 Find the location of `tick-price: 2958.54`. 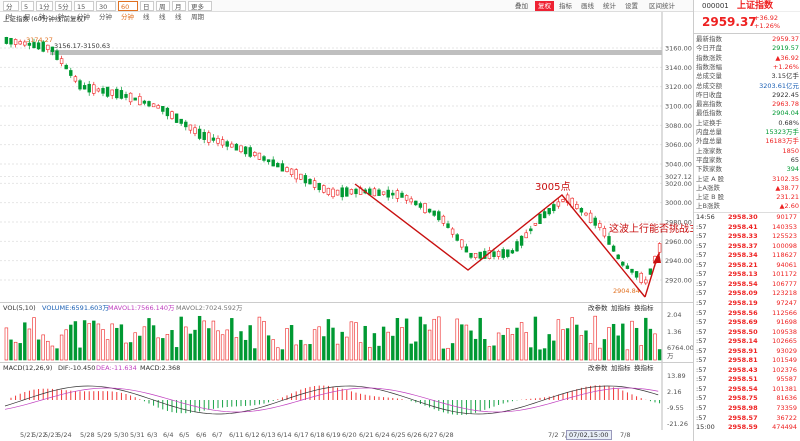

tick-price: 2958.54 is located at coordinates (743, 283).